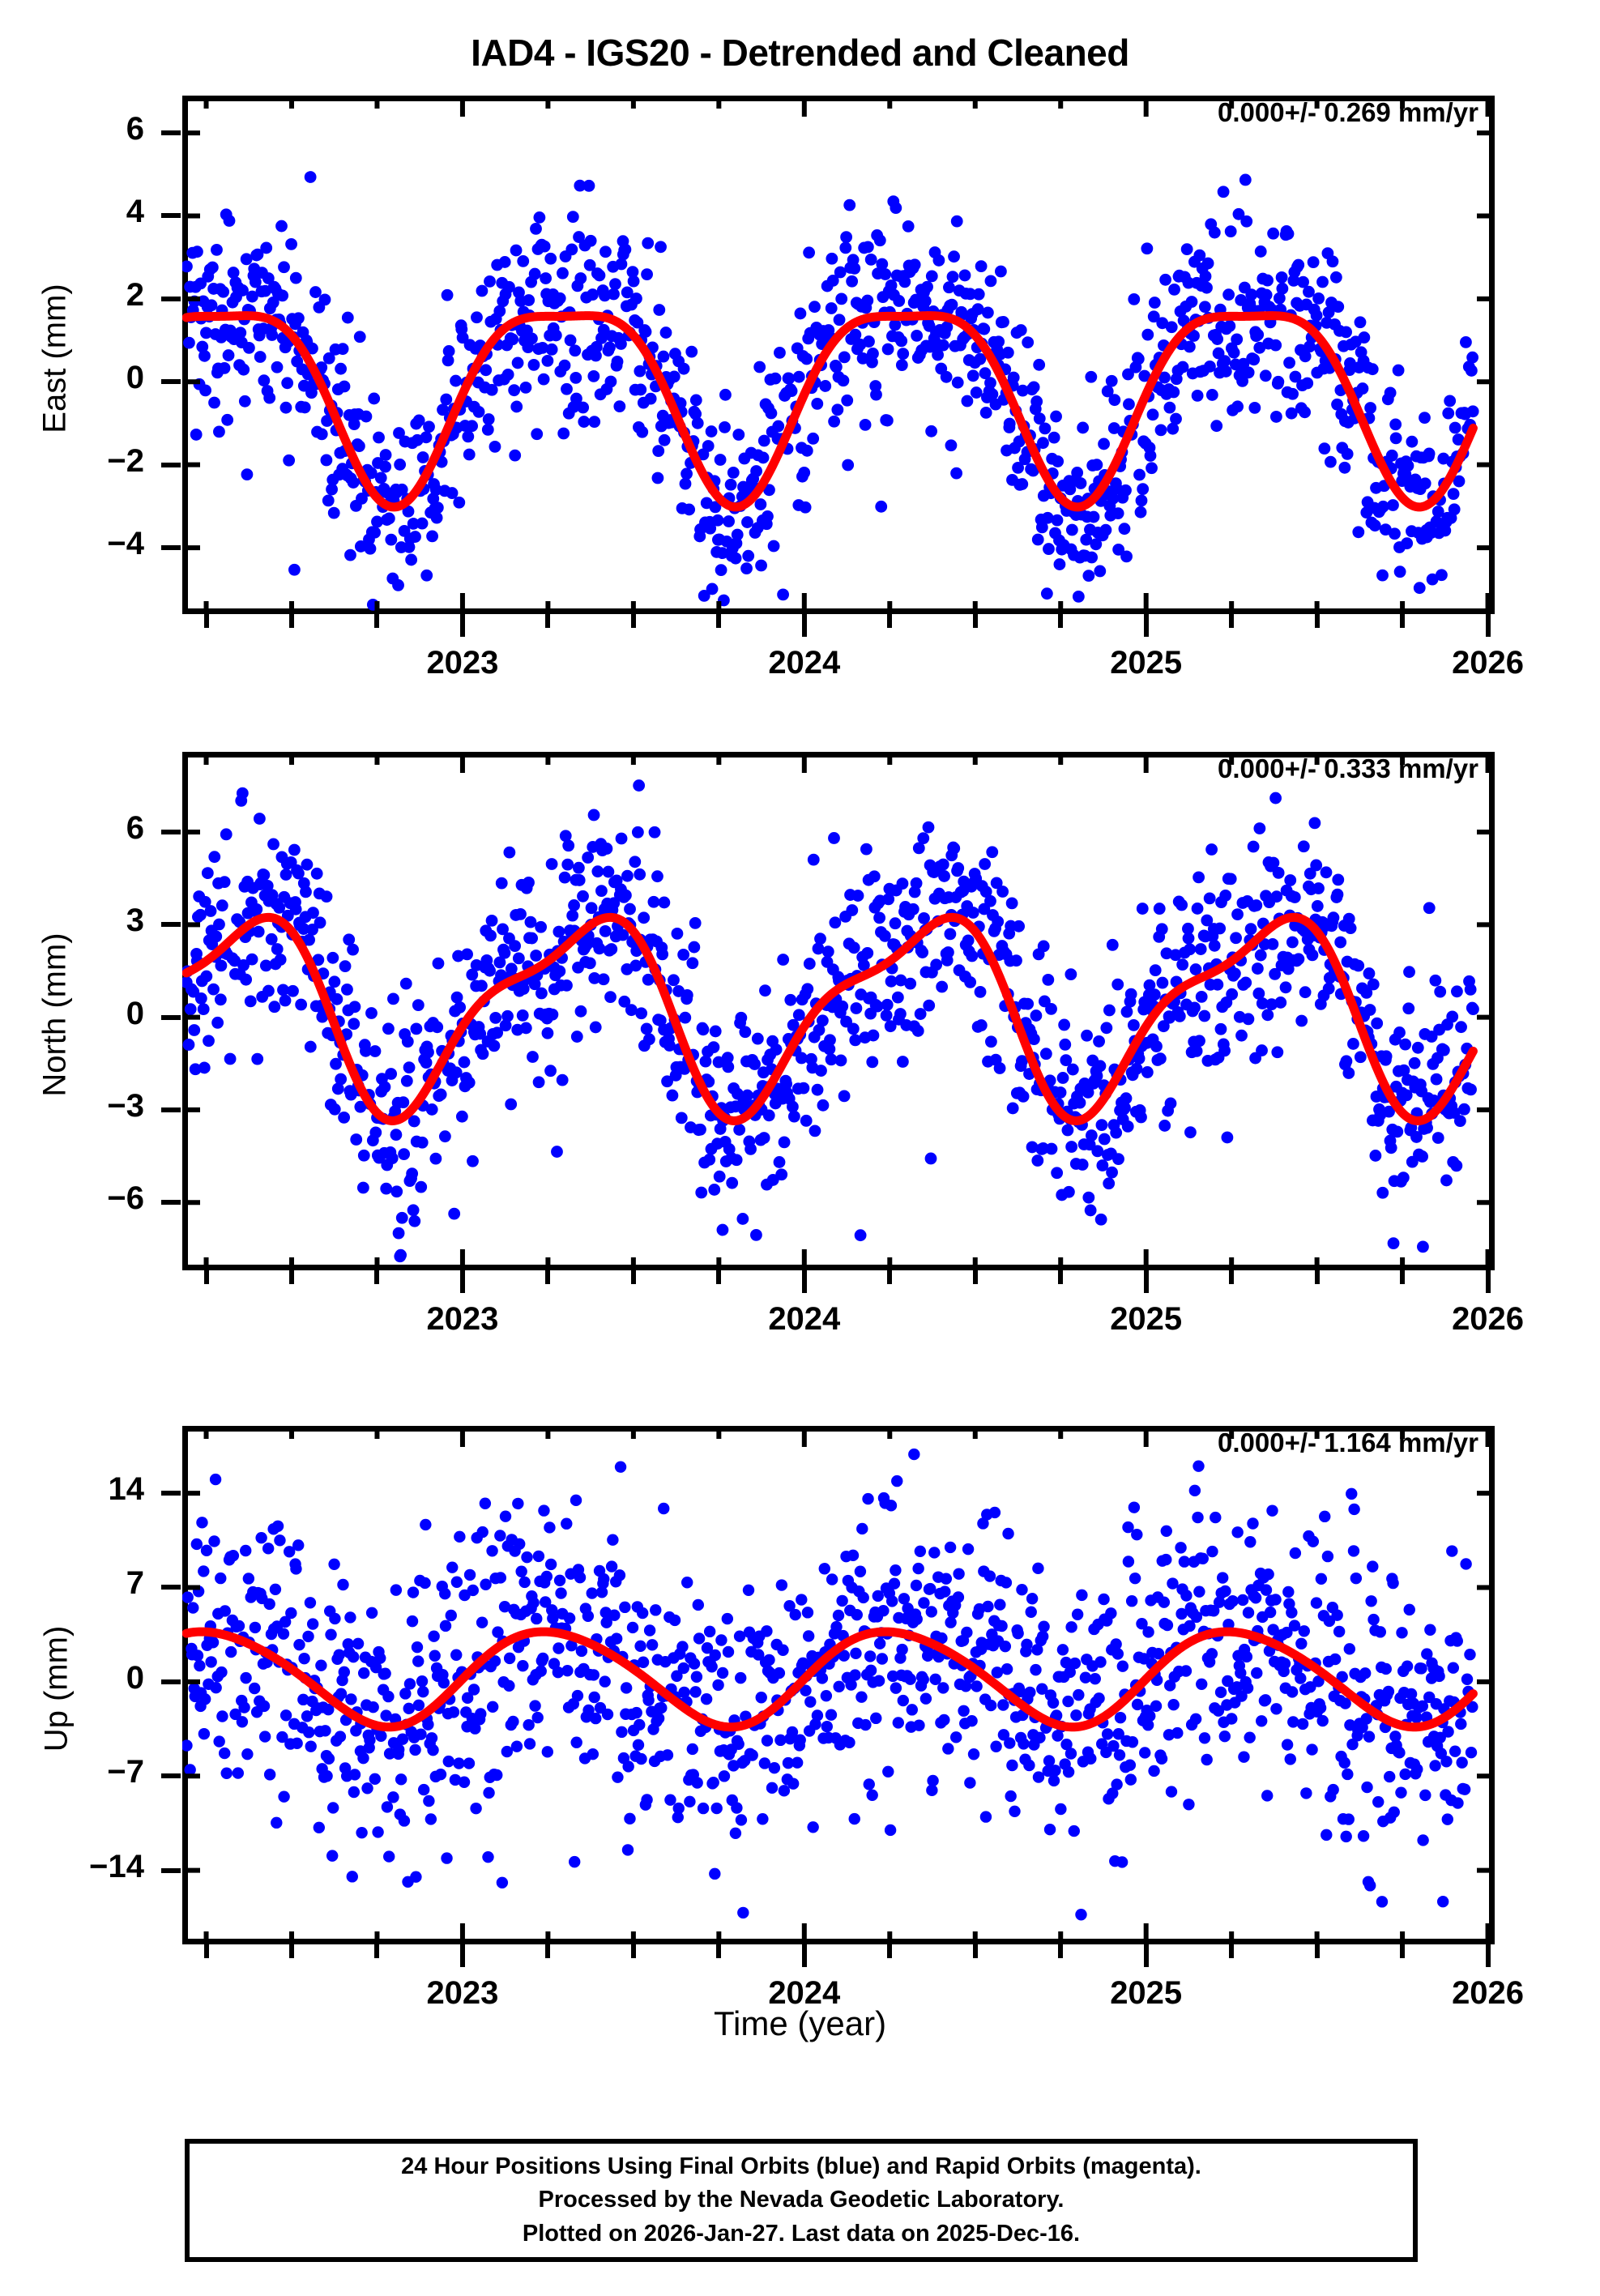 The height and width of the screenshot is (2296, 1600). What do you see at coordinates (804, 1319) in the screenshot?
I see `panel-north-x-tick-label: 2024` at bounding box center [804, 1319].